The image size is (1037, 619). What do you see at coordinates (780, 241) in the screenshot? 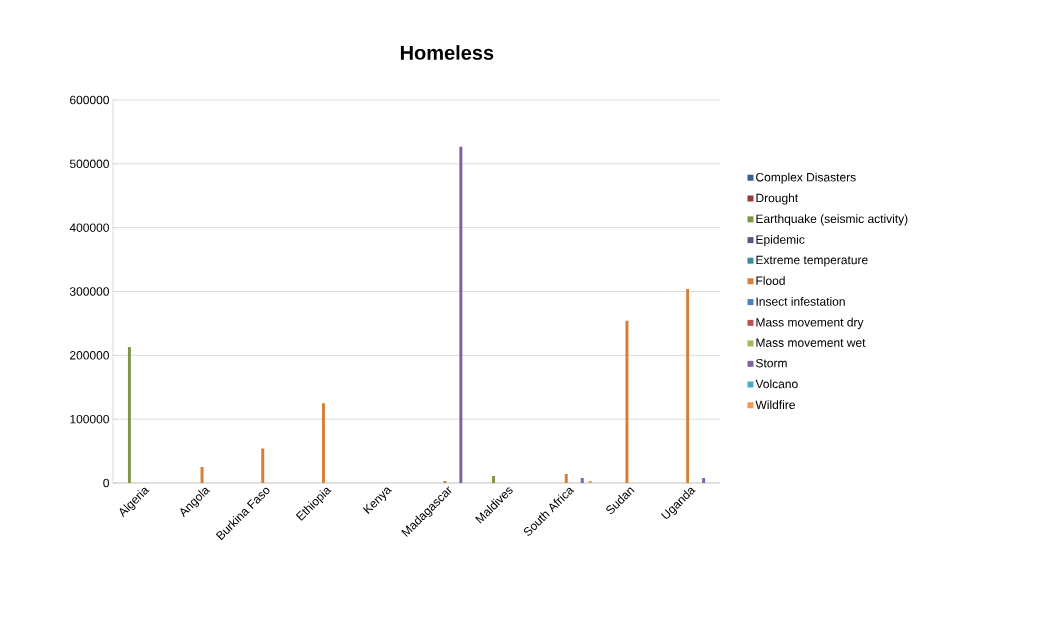
I see `legend-label: Epidemic` at bounding box center [780, 241].